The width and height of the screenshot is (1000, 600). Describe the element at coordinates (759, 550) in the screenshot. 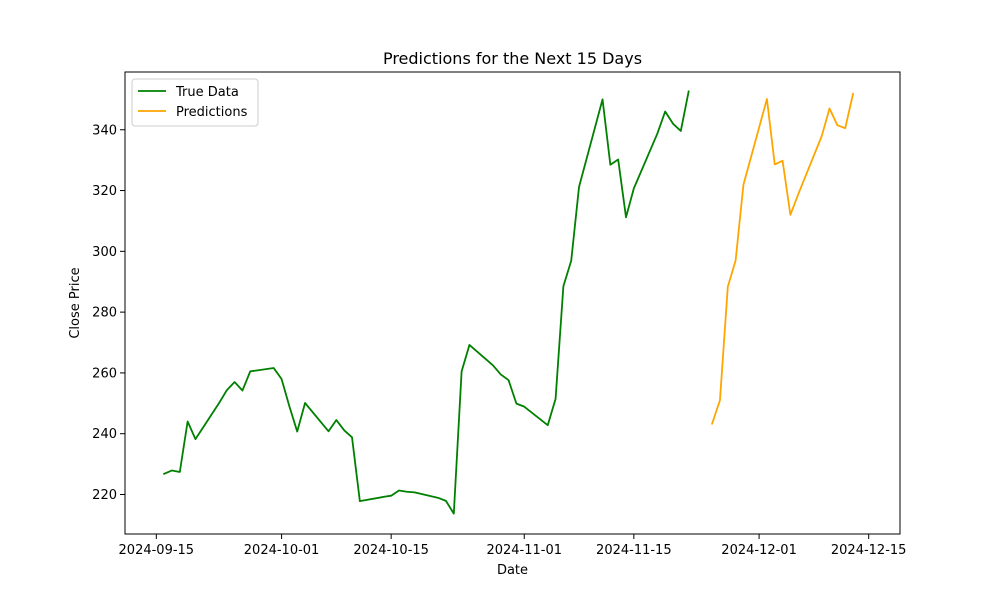

I see `x-tick-label: 2024-12-01` at that location.